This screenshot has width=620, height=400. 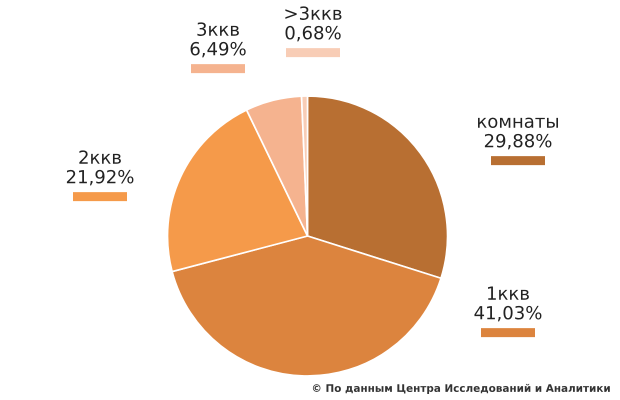 I want to click on text: © По данным Центра Исследований и Аналитики, so click(x=461, y=389).